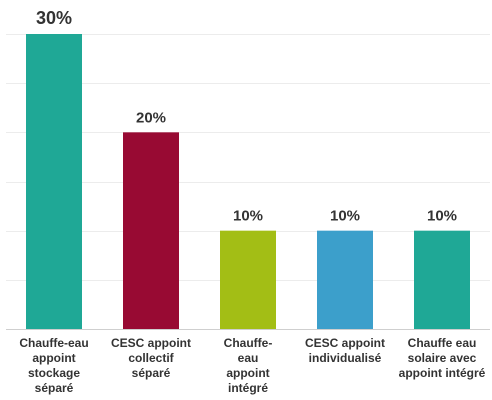 The height and width of the screenshot is (400, 492). I want to click on category-label-line: collectif, so click(151, 358).